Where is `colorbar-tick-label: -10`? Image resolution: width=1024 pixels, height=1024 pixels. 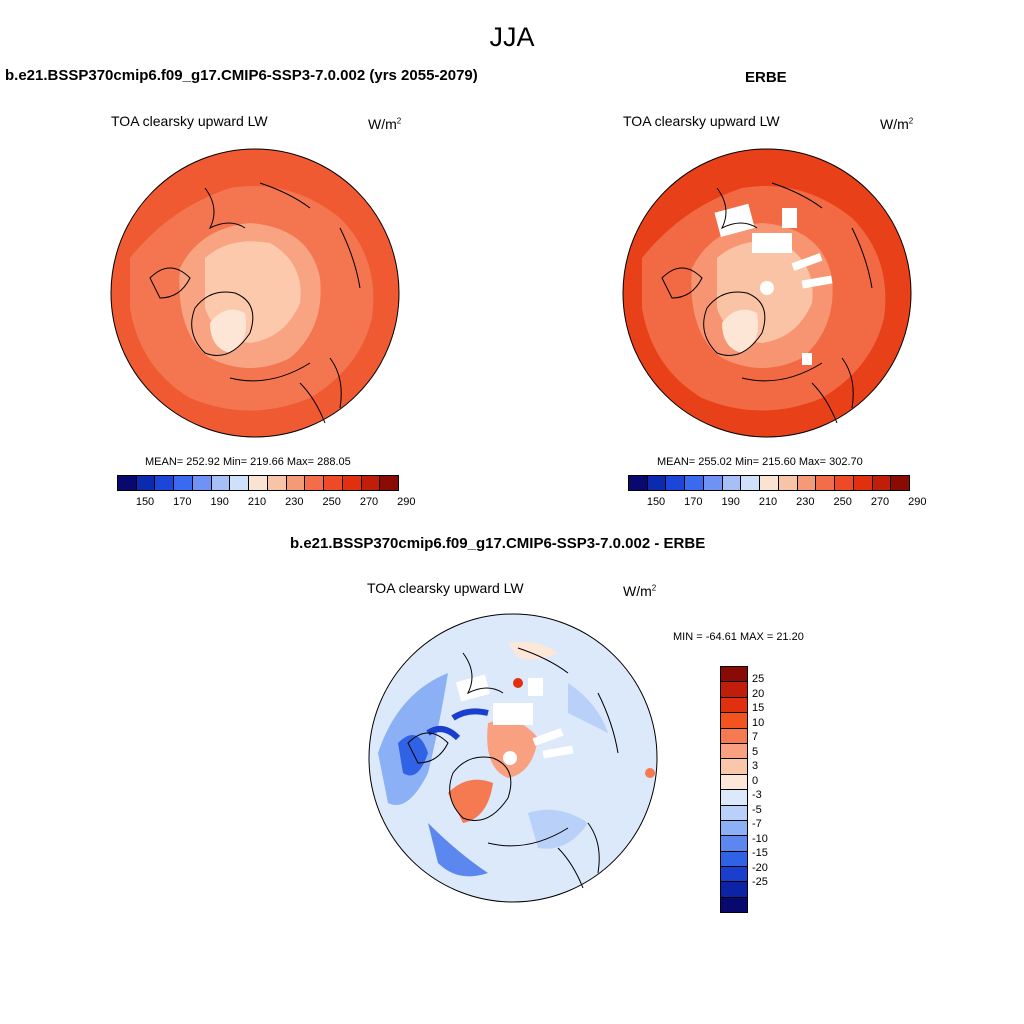
colorbar-tick-label: -10 is located at coordinates (760, 838).